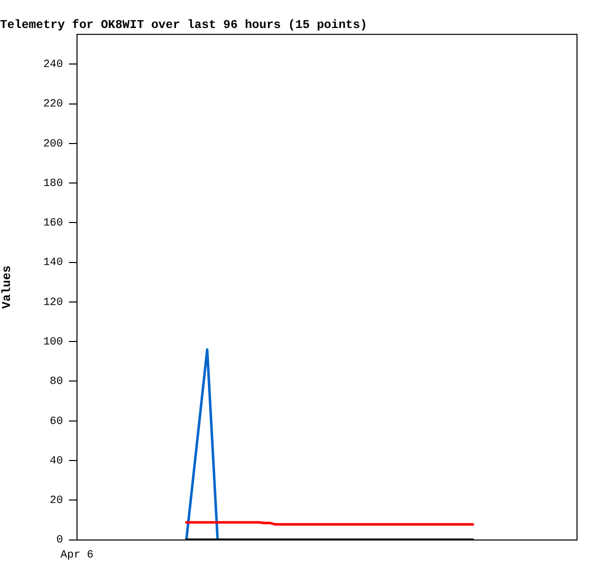 The width and height of the screenshot is (597, 579). What do you see at coordinates (53, 104) in the screenshot?
I see `y-tick-label: 220` at bounding box center [53, 104].